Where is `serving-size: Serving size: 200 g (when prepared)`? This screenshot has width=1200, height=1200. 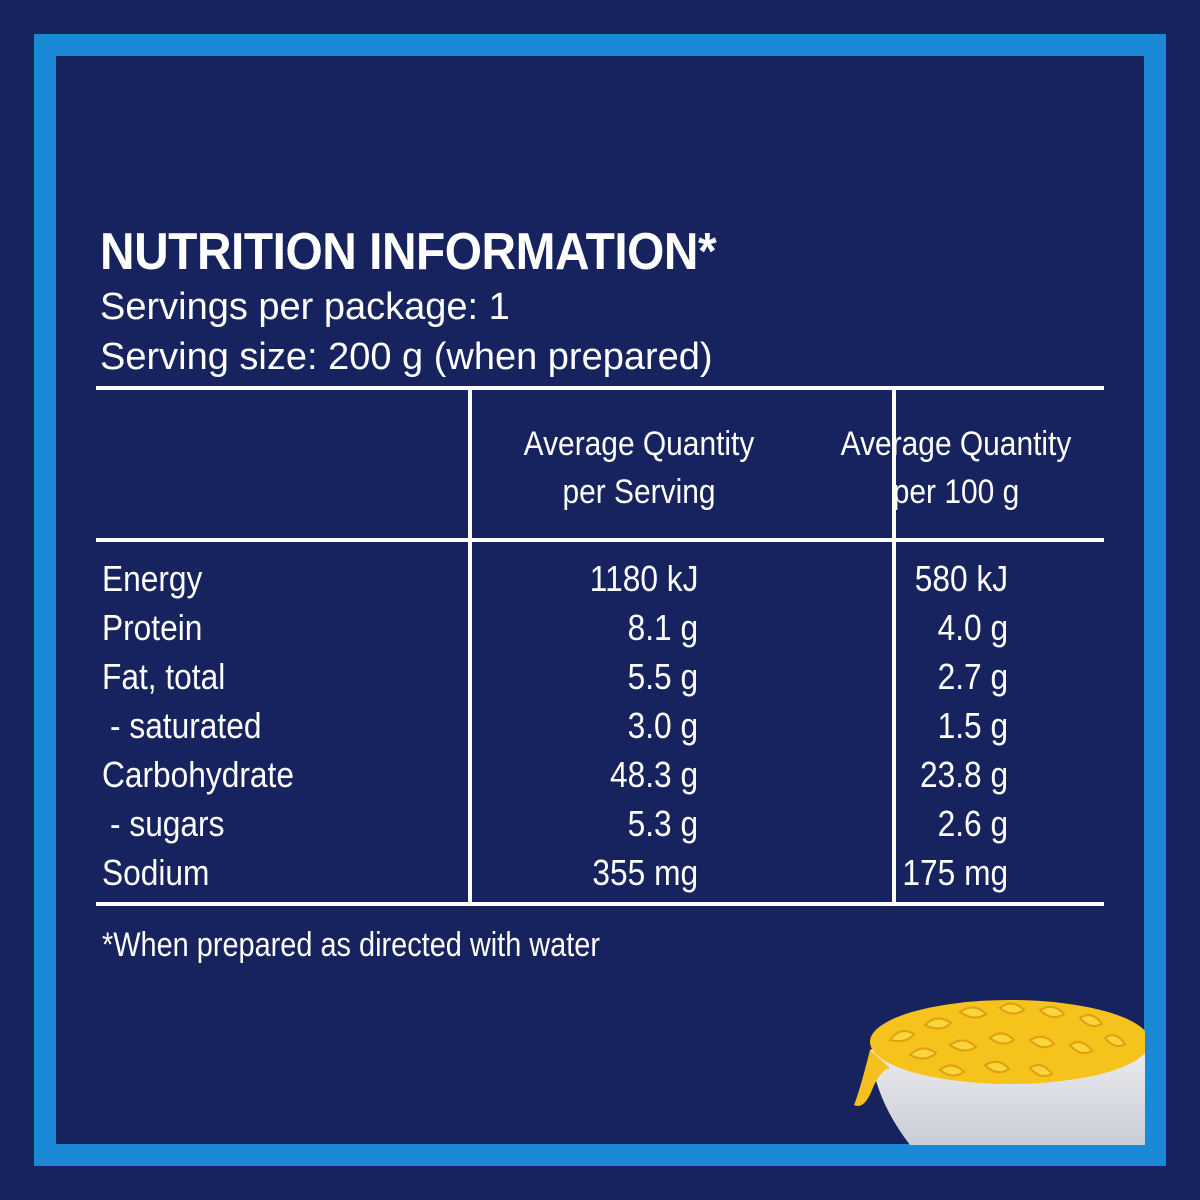
serving-size: Serving size: 200 g (when prepared) is located at coordinates (406, 357).